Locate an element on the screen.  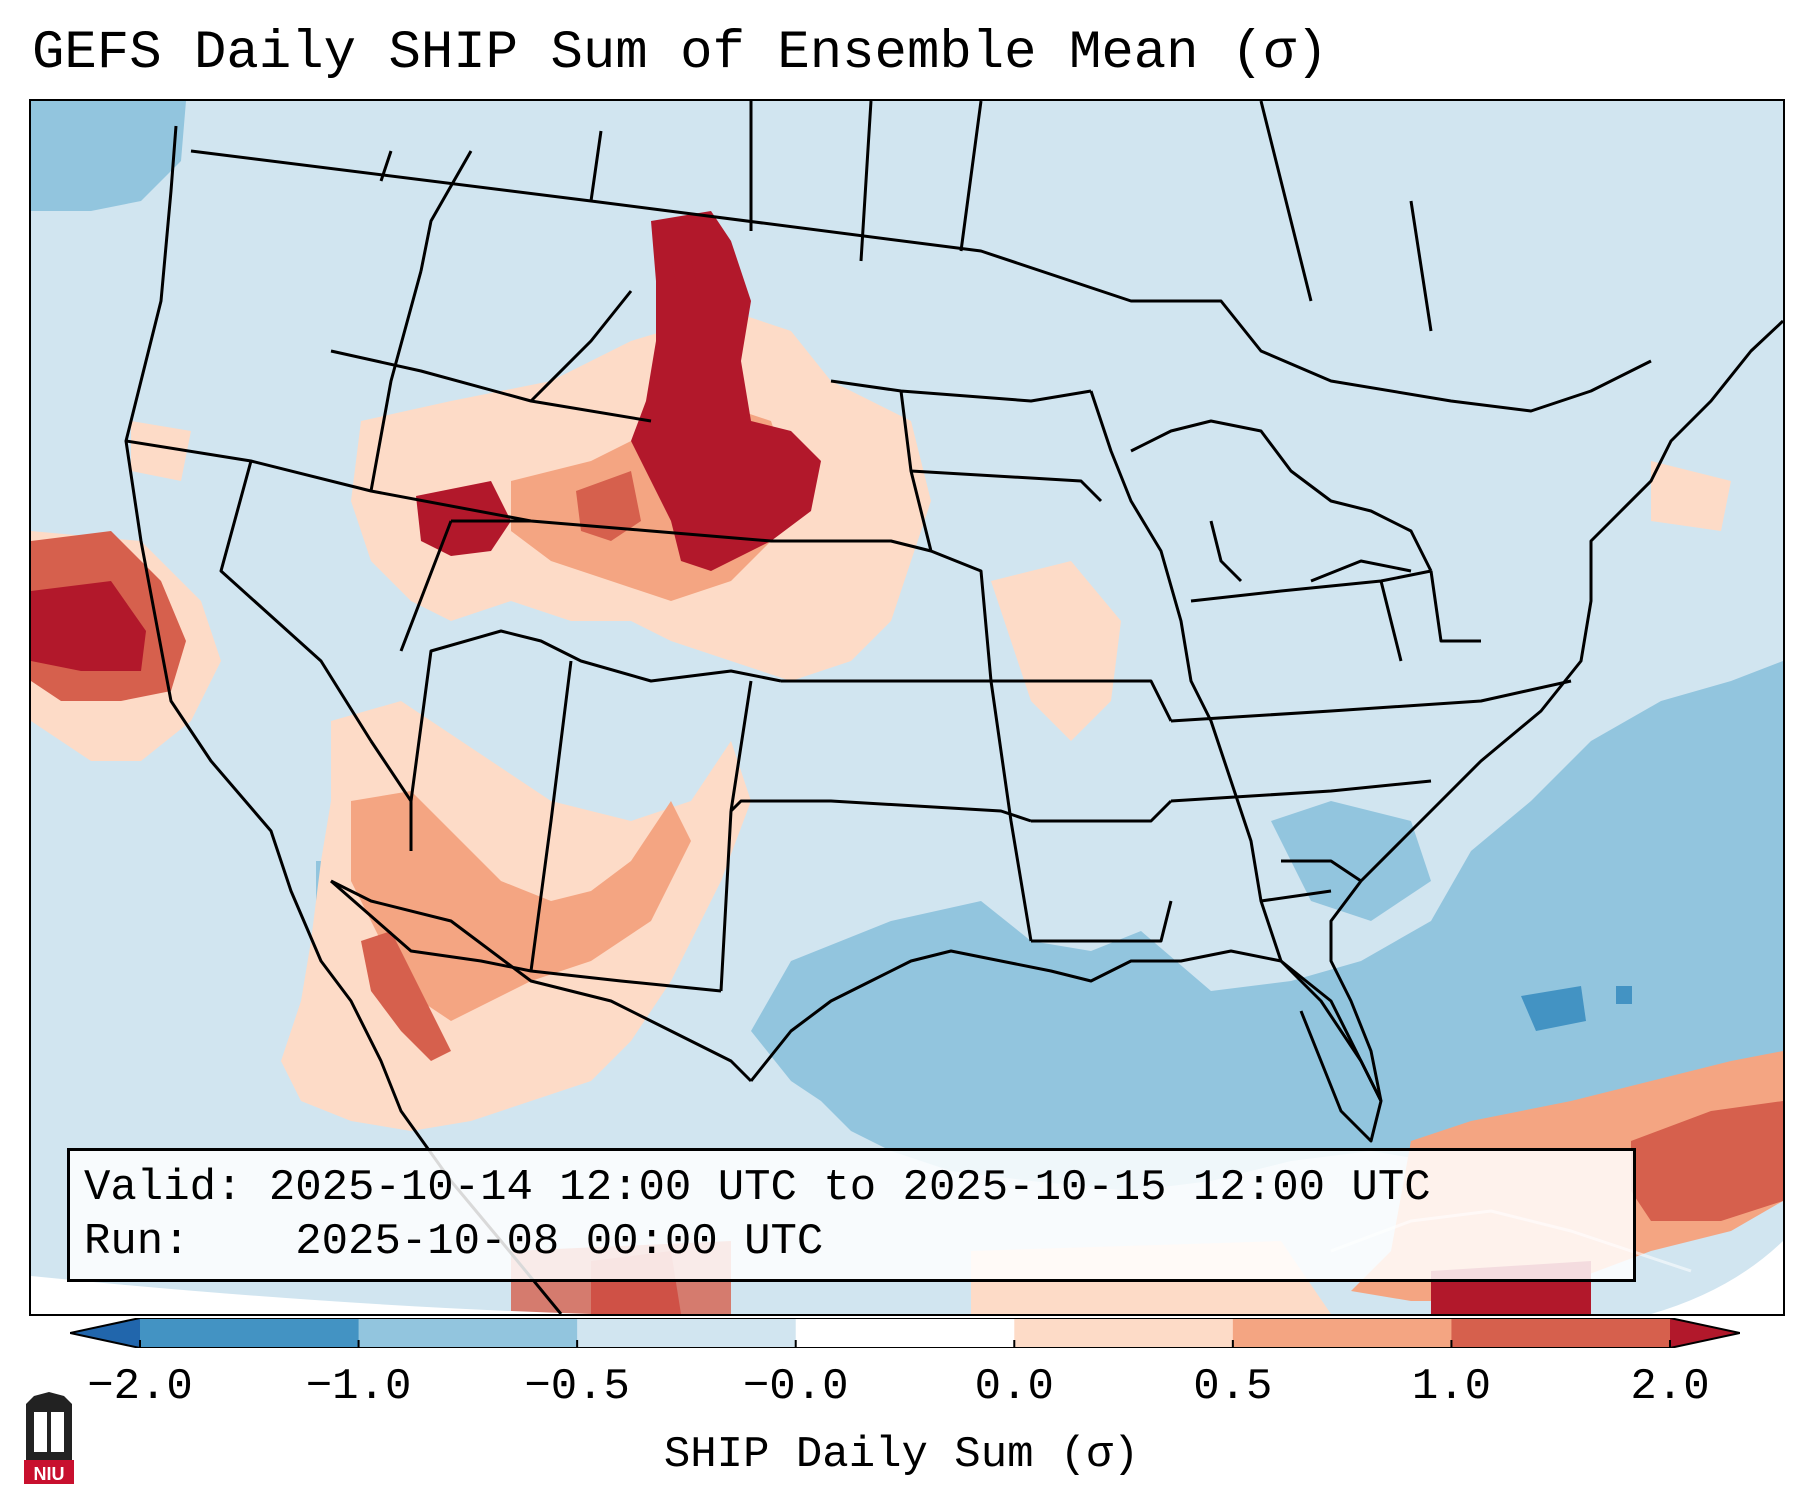
great-lakes-outline is located at coordinates (1281, 501).